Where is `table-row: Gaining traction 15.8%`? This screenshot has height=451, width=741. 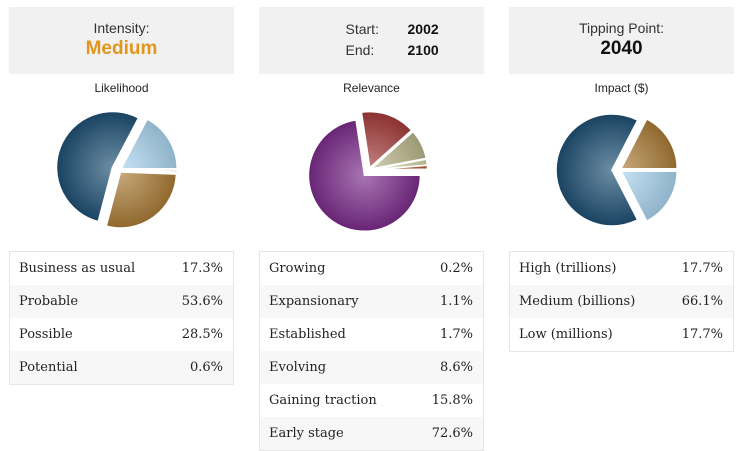 table-row: Gaining traction 15.8% is located at coordinates (371, 400).